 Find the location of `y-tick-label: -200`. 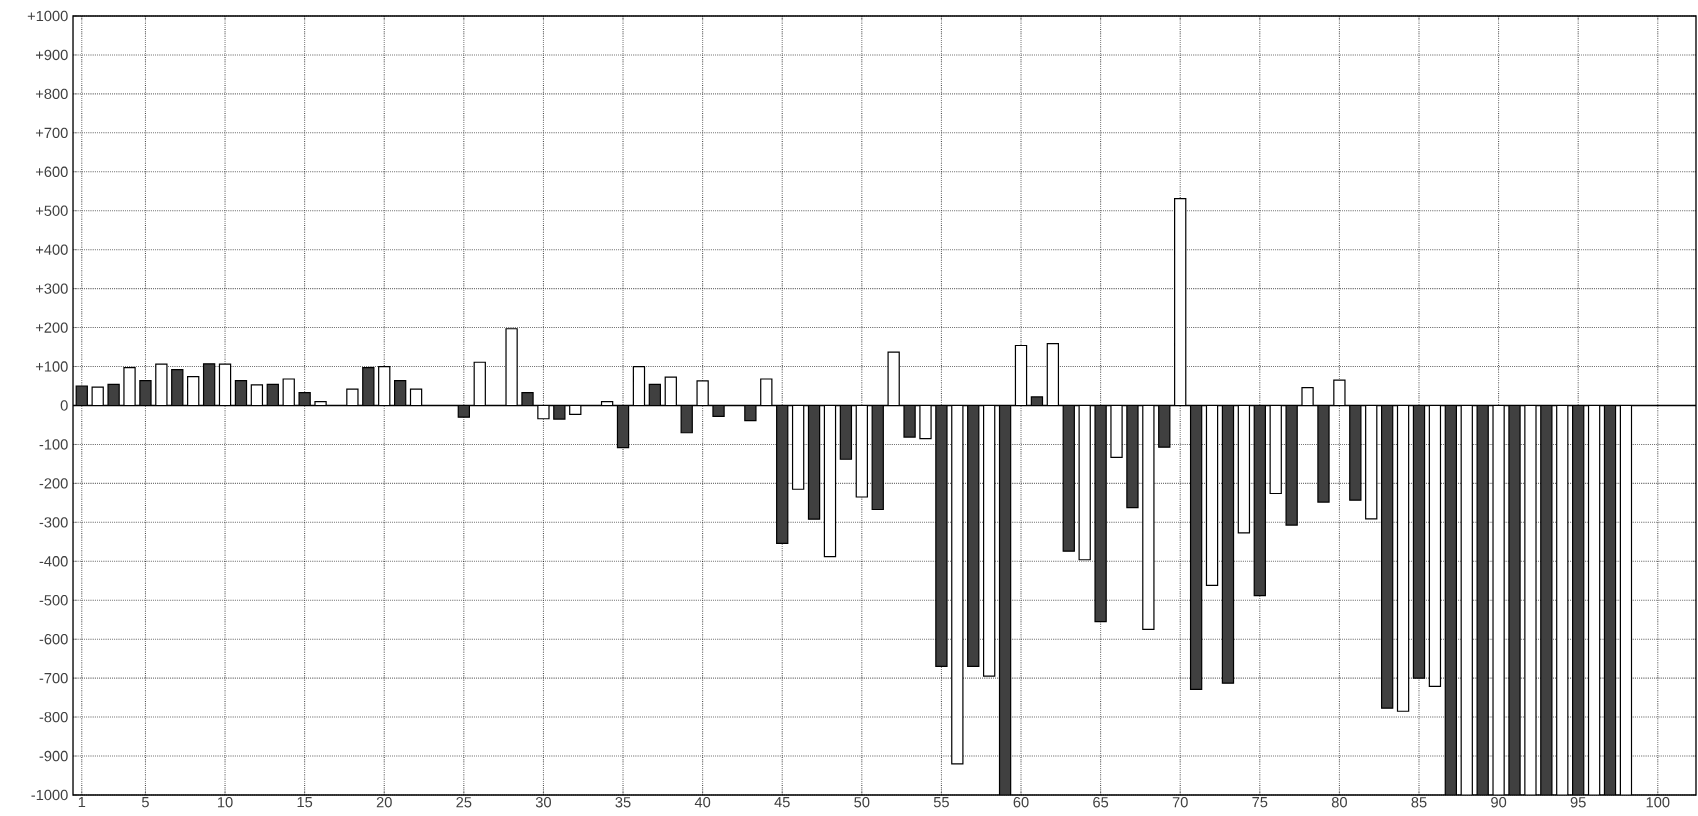

y-tick-label: -200 is located at coordinates (53, 483).